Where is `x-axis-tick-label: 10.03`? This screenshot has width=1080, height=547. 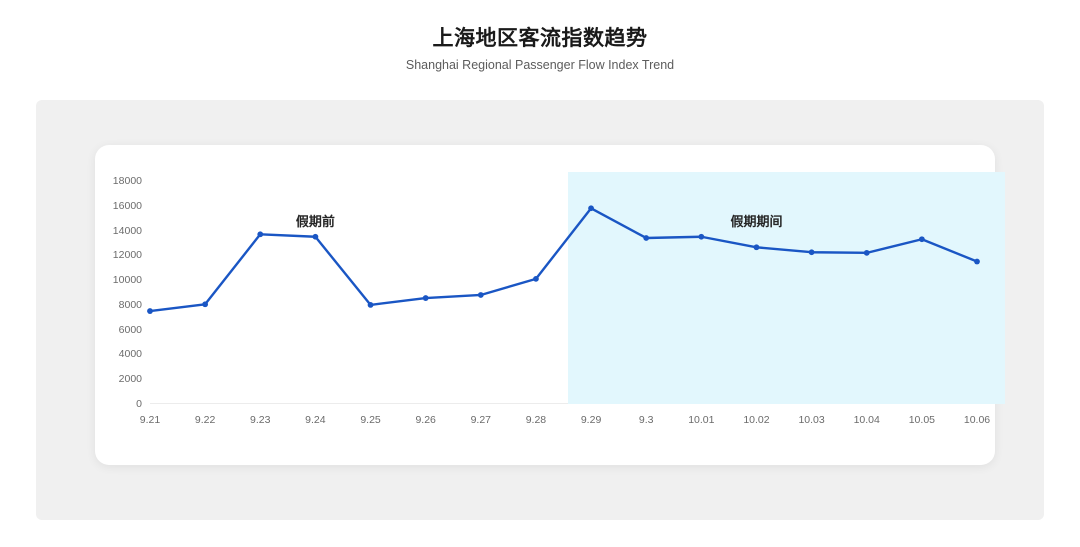
x-axis-tick-label: 10.03 is located at coordinates (811, 420).